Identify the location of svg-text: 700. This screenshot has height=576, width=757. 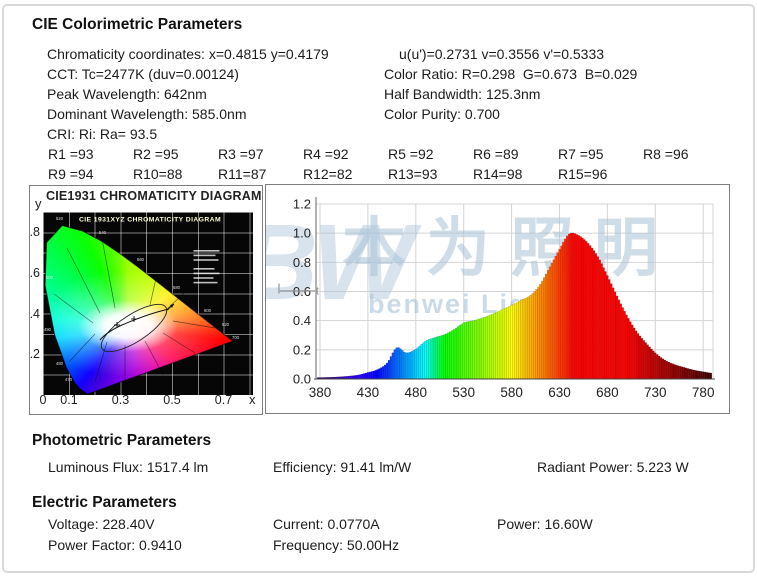
(236, 337).